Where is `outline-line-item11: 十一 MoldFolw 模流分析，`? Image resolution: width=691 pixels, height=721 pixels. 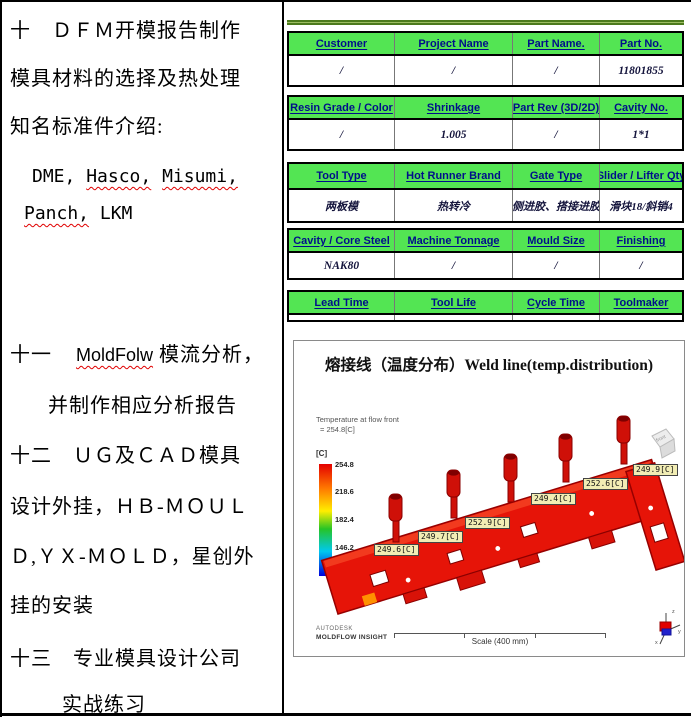
outline-line-item11: 十一 MoldFolw 模流分析， is located at coordinates (137, 352).